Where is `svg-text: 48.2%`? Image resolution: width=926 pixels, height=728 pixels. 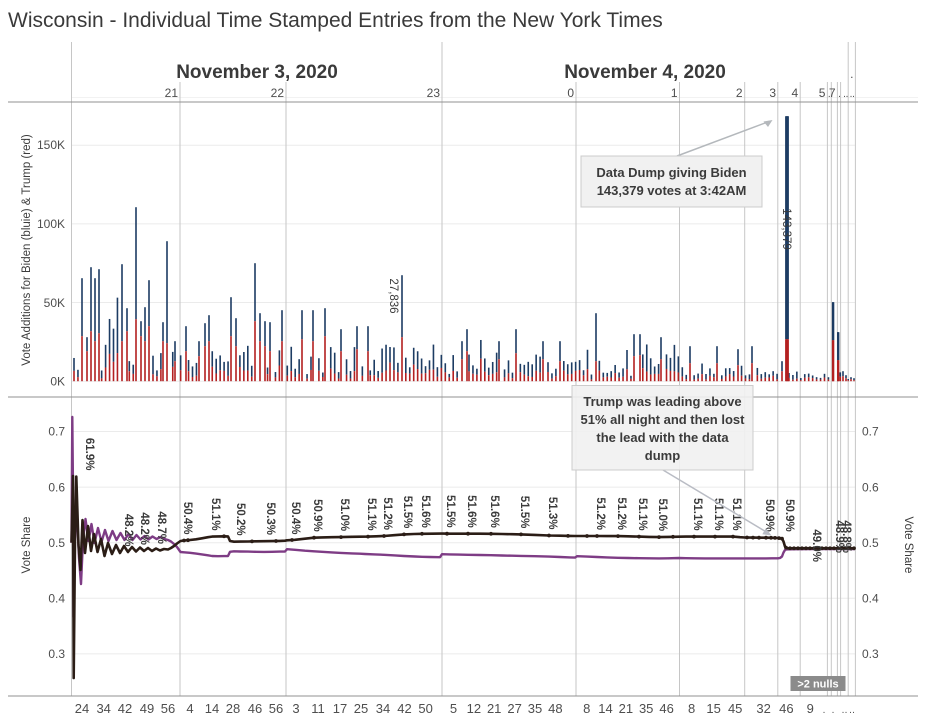 svg-text: 48.2% is located at coordinates (128, 530).